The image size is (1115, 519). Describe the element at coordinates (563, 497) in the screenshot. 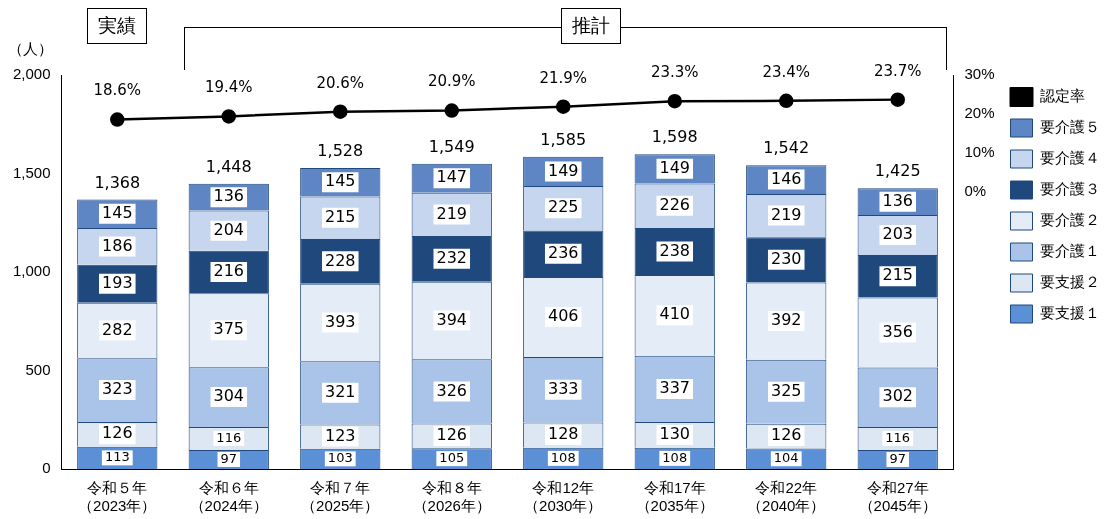

I see `x-tick-label: 令和12年（2030年）` at that location.